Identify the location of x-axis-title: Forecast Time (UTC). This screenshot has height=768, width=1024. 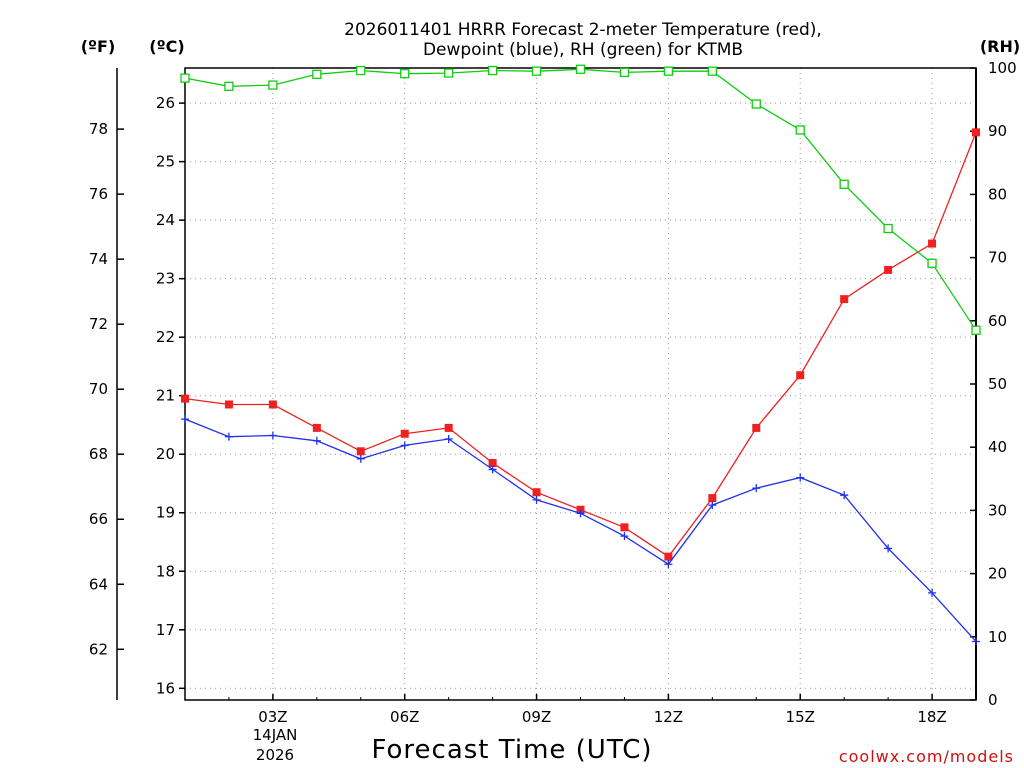
(511, 750).